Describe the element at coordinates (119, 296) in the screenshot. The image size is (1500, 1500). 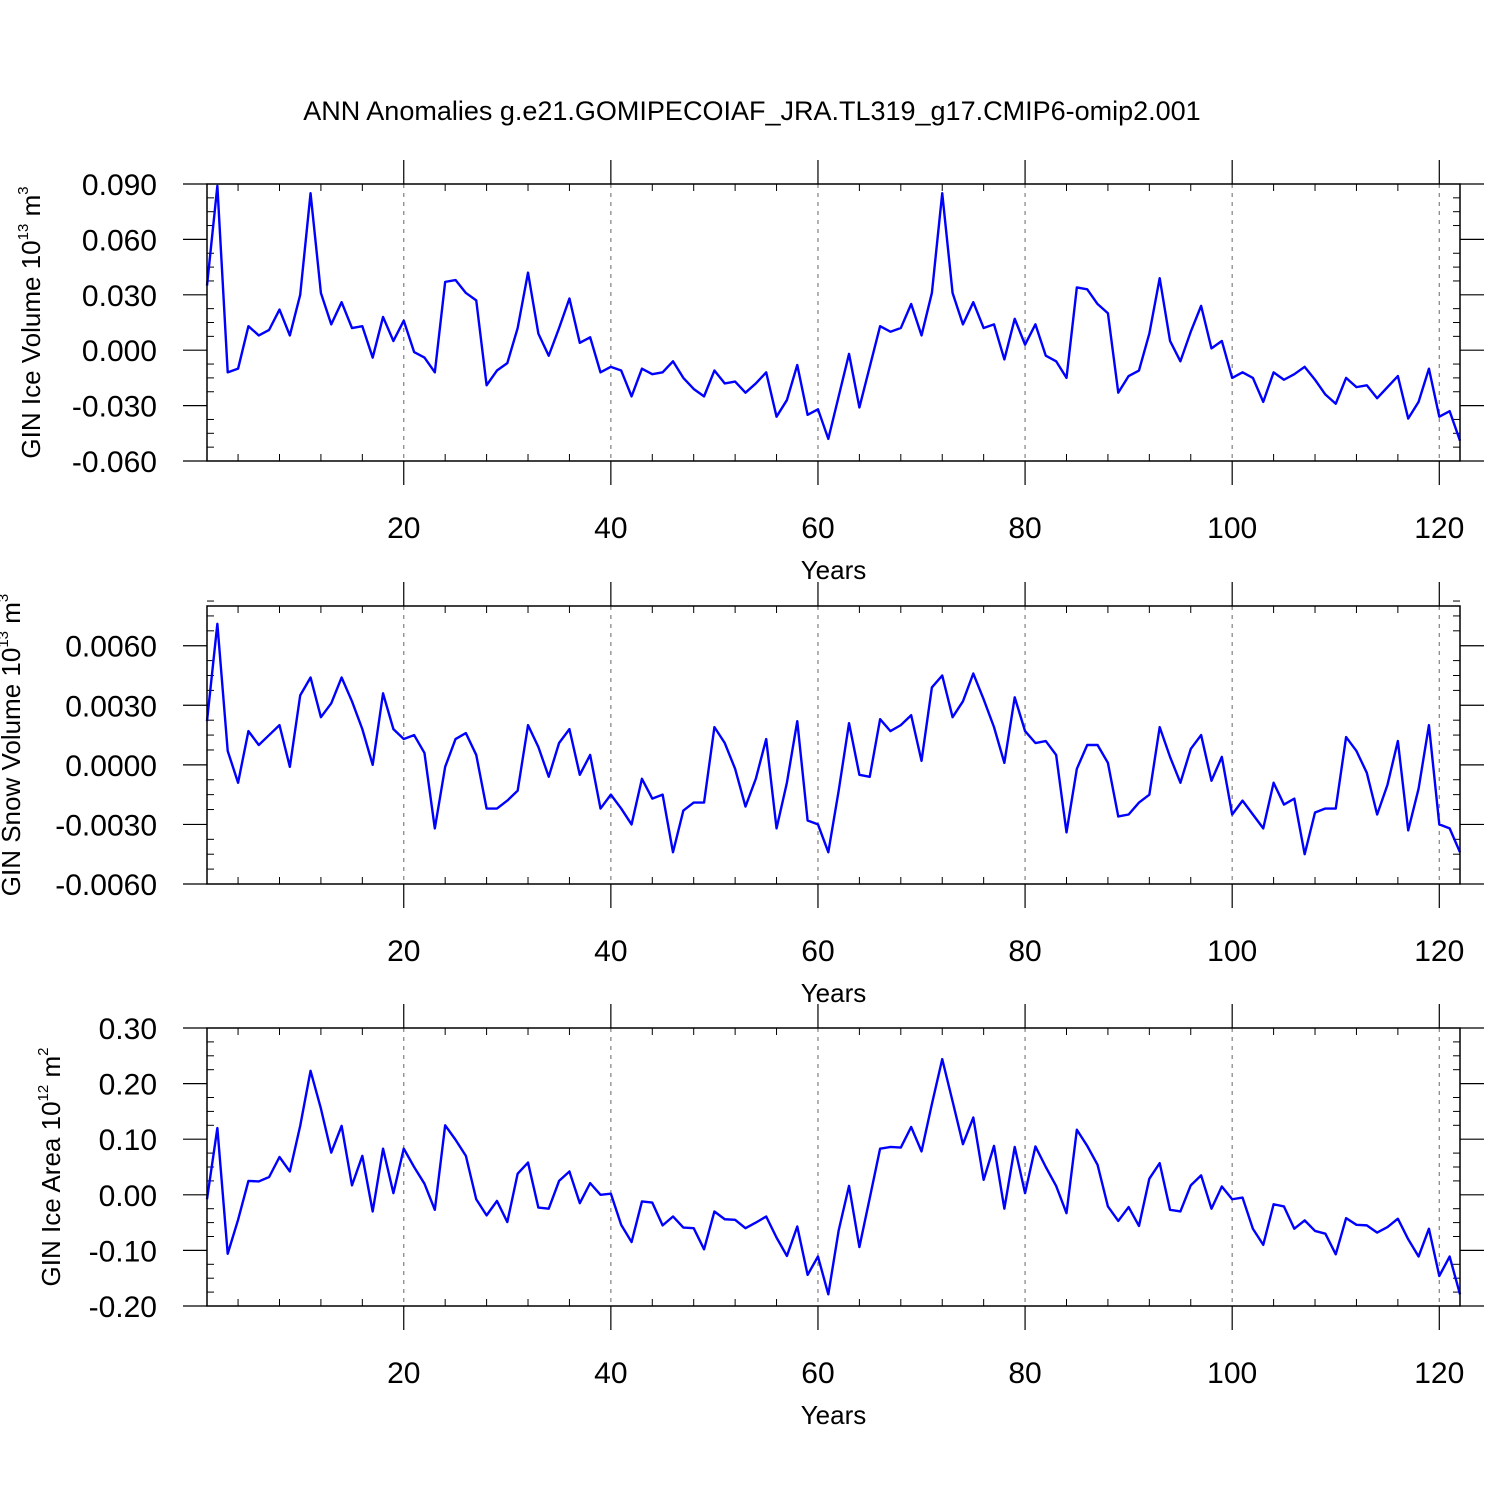
I see `y-tick-label: 0.030` at that location.